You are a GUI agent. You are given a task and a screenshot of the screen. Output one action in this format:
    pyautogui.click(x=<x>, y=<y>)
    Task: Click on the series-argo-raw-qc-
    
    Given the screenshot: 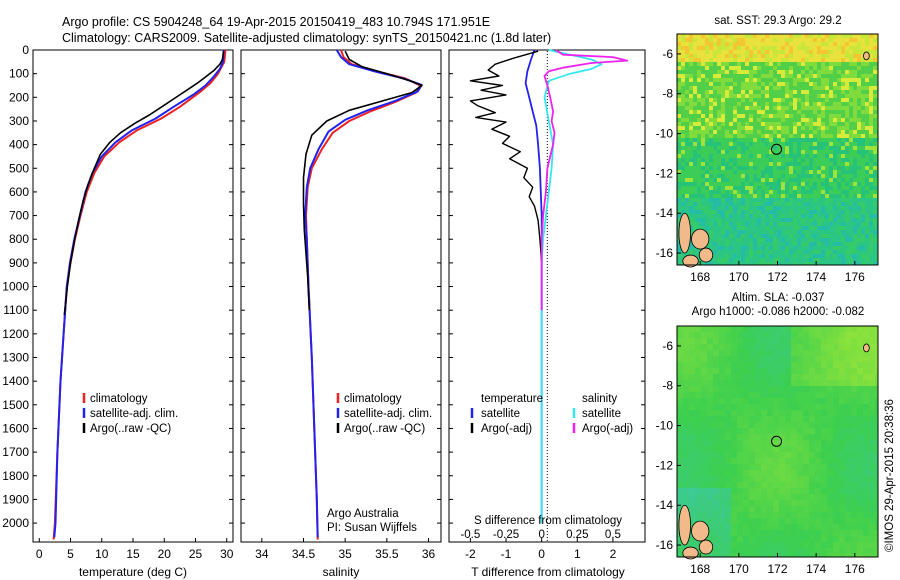 What is the action you would take?
    pyautogui.click(x=144, y=183)
    